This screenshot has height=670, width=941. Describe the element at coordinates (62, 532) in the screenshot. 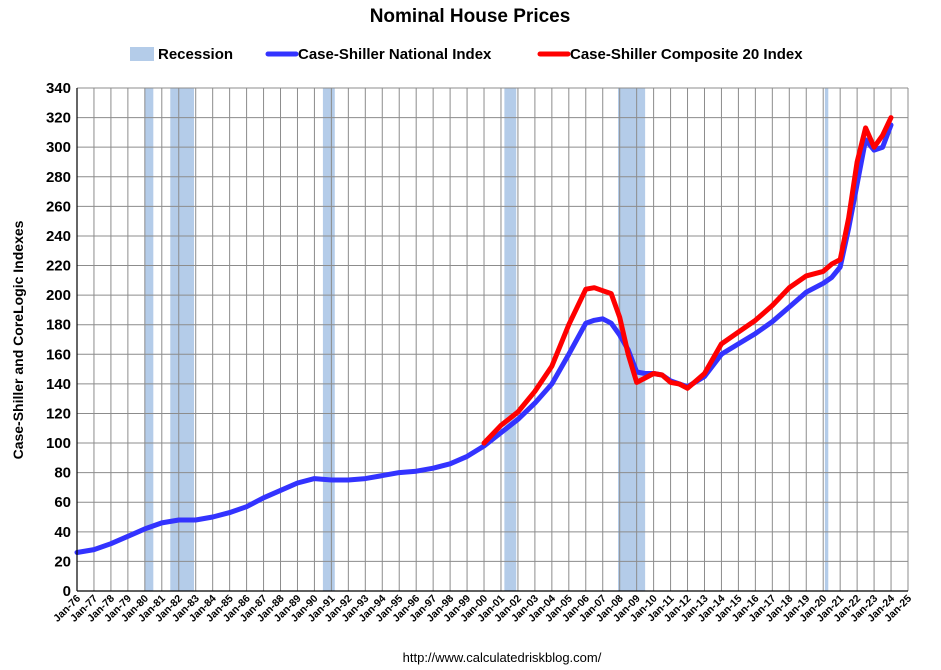

I see `y-tick-label-2: 40` at that location.